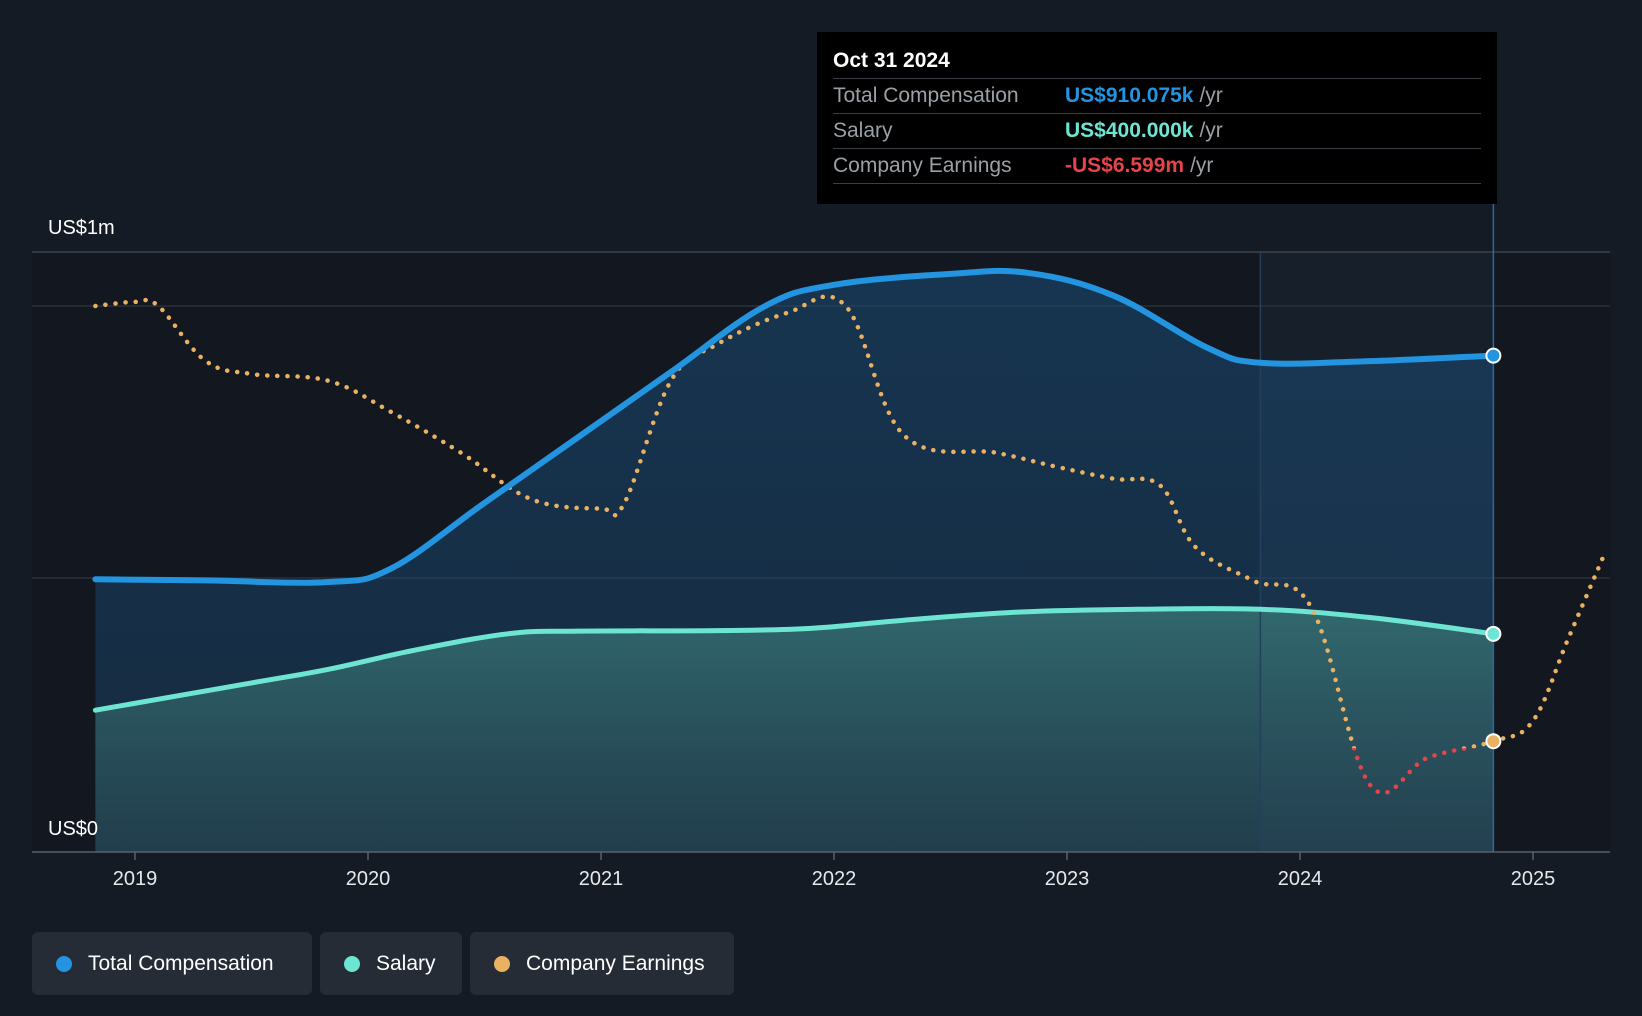 Image resolution: width=1642 pixels, height=1016 pixels. Describe the element at coordinates (73, 829) in the screenshot. I see `y-axis-label-min: US$0` at that location.